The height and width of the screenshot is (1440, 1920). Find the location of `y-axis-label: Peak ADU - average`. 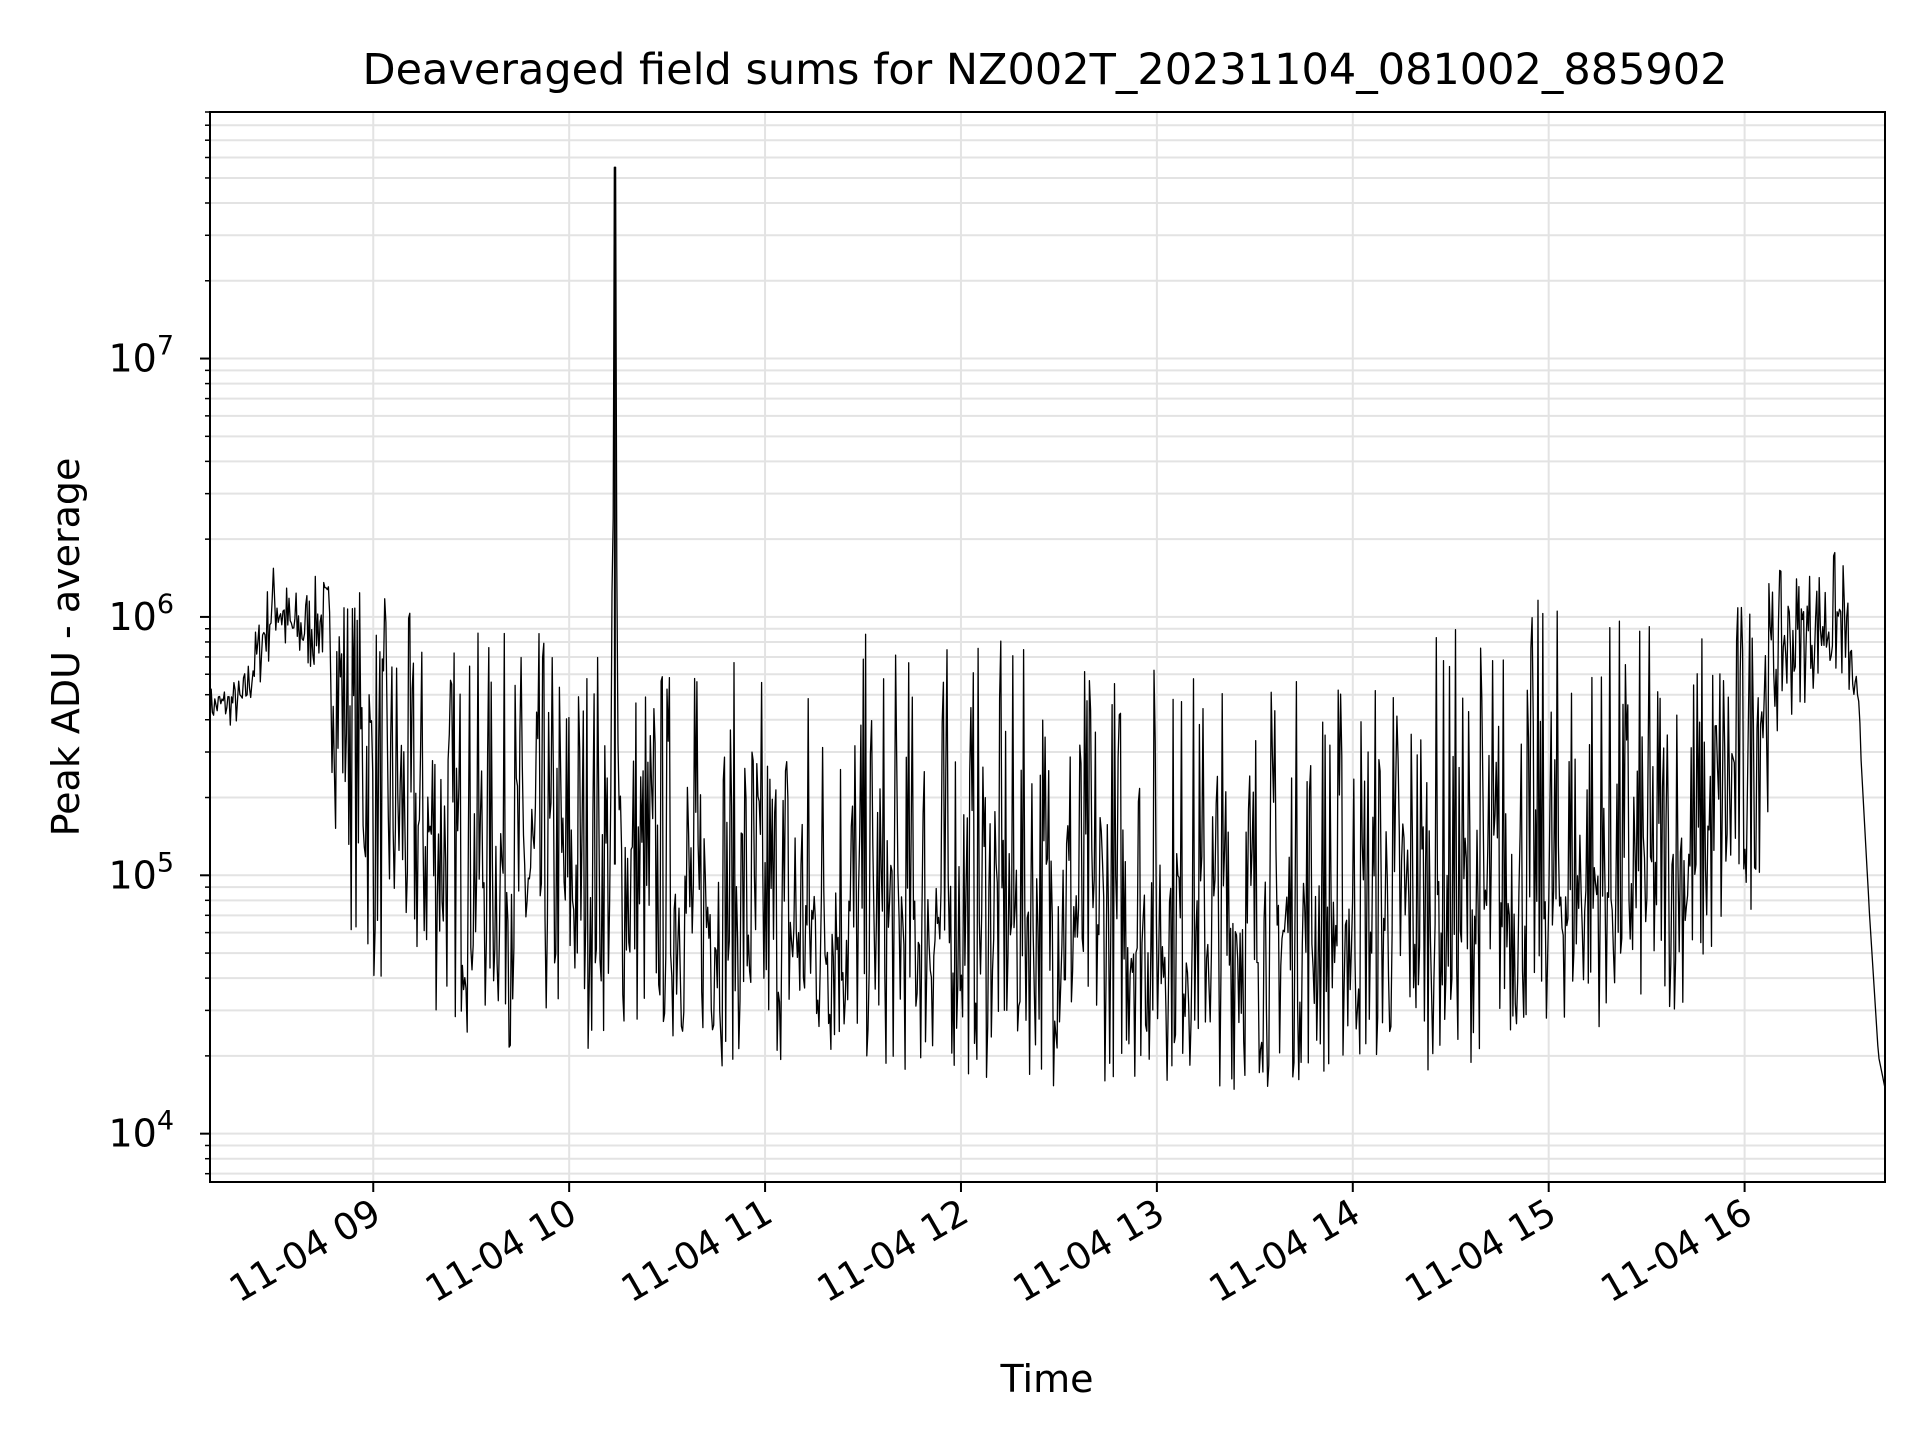

y-axis-label: Peak ADU - average is located at coordinates (66, 647).